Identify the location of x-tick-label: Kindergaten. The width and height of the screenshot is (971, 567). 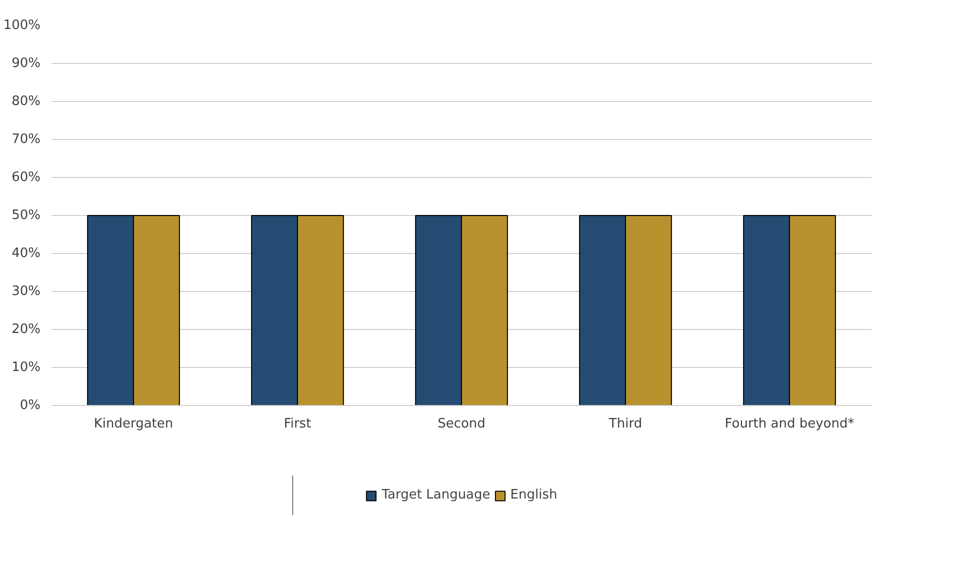
(134, 424).